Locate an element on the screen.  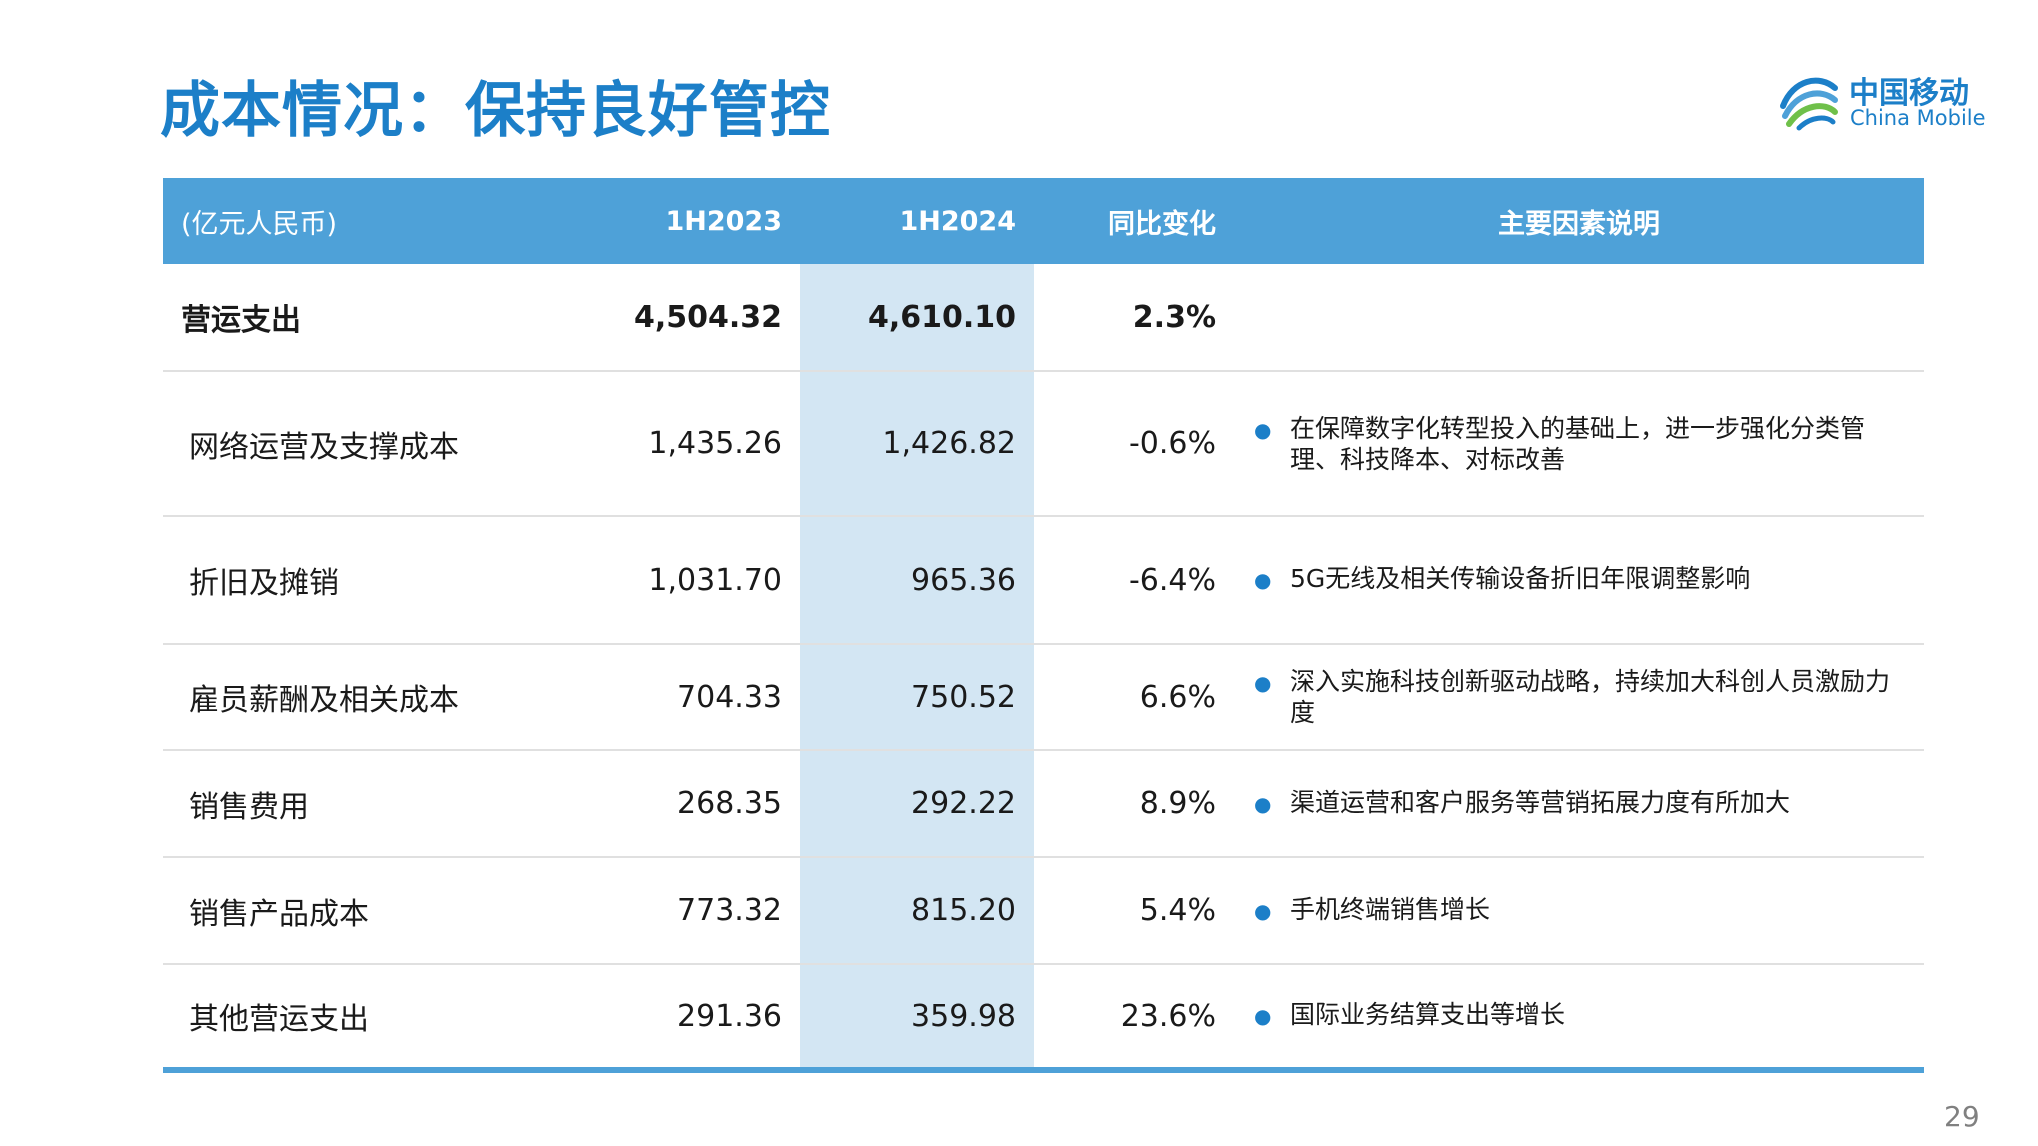
row-label: 折旧及摊销 is located at coordinates (381, 580).